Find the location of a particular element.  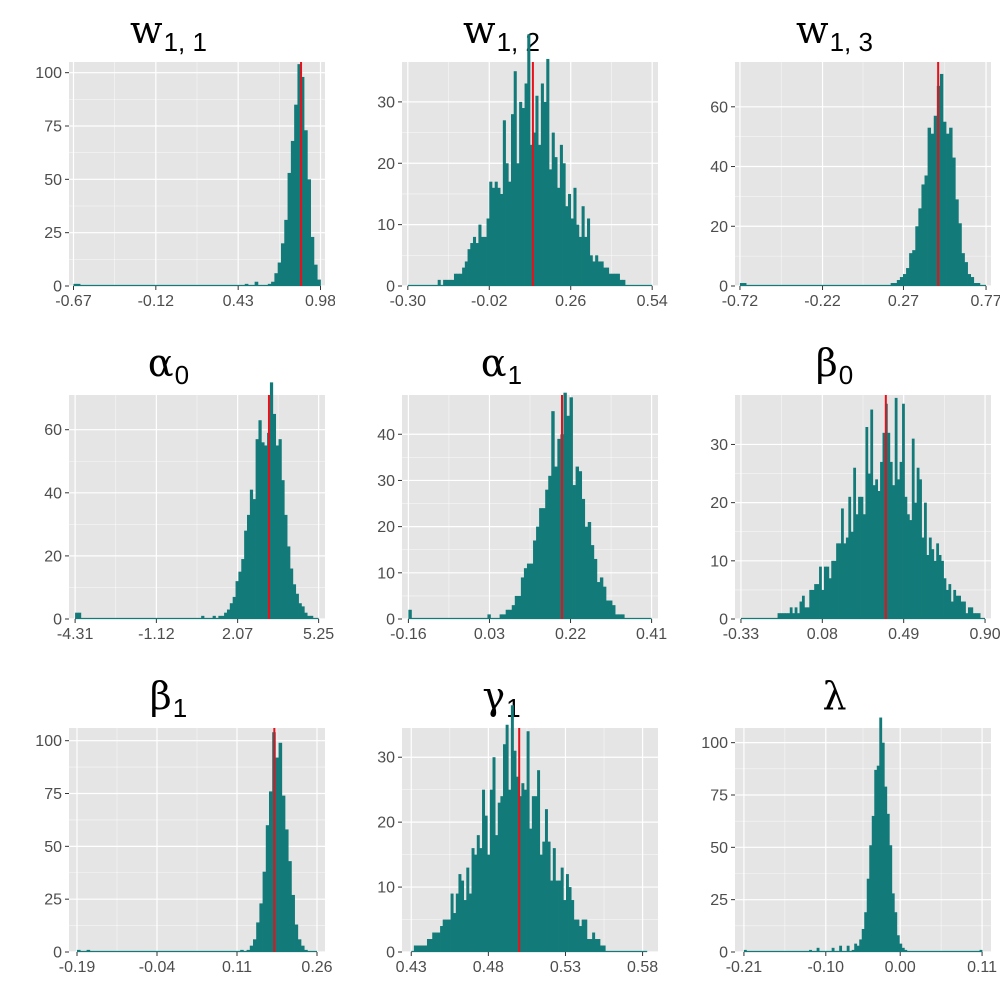

x-tick-label: -0.30 is located at coordinates (408, 301).